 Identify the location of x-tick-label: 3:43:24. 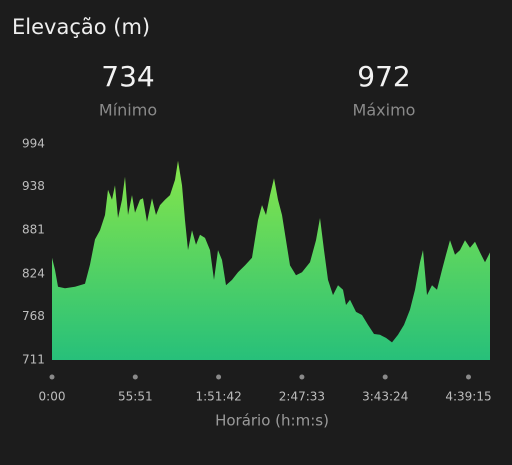
(385, 397).